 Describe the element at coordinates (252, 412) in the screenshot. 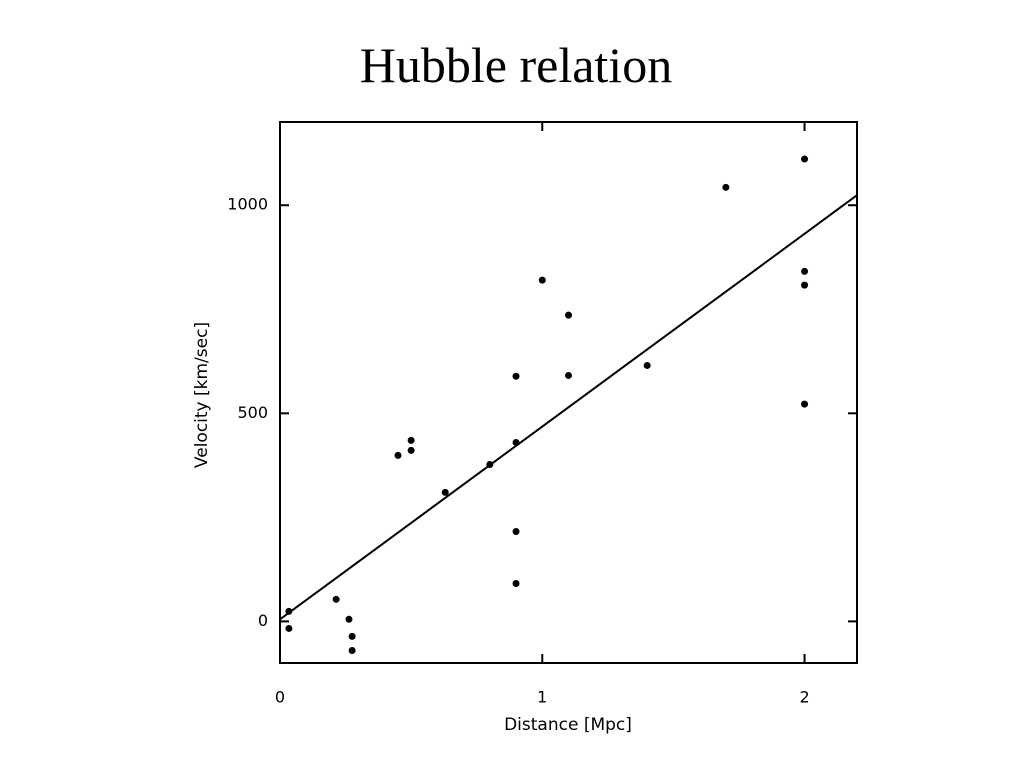

I see `y-tick-label: 500` at that location.